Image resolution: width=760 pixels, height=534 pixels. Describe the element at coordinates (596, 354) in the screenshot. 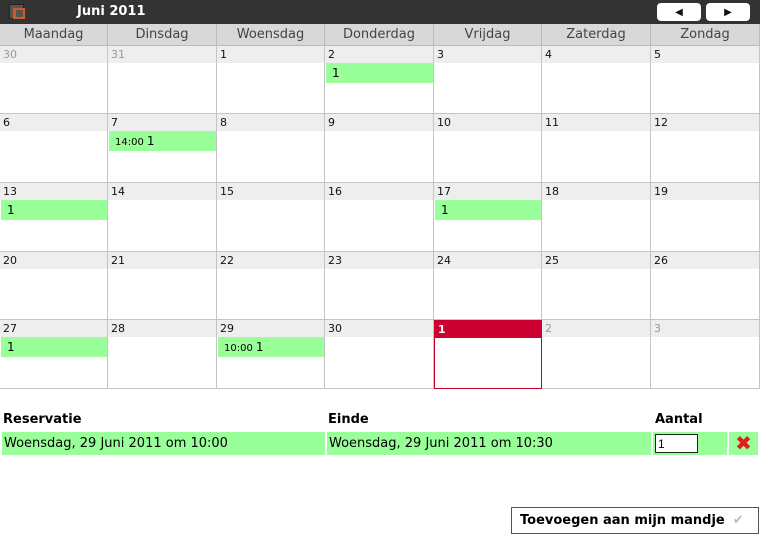

I see `day-cell: 2` at that location.